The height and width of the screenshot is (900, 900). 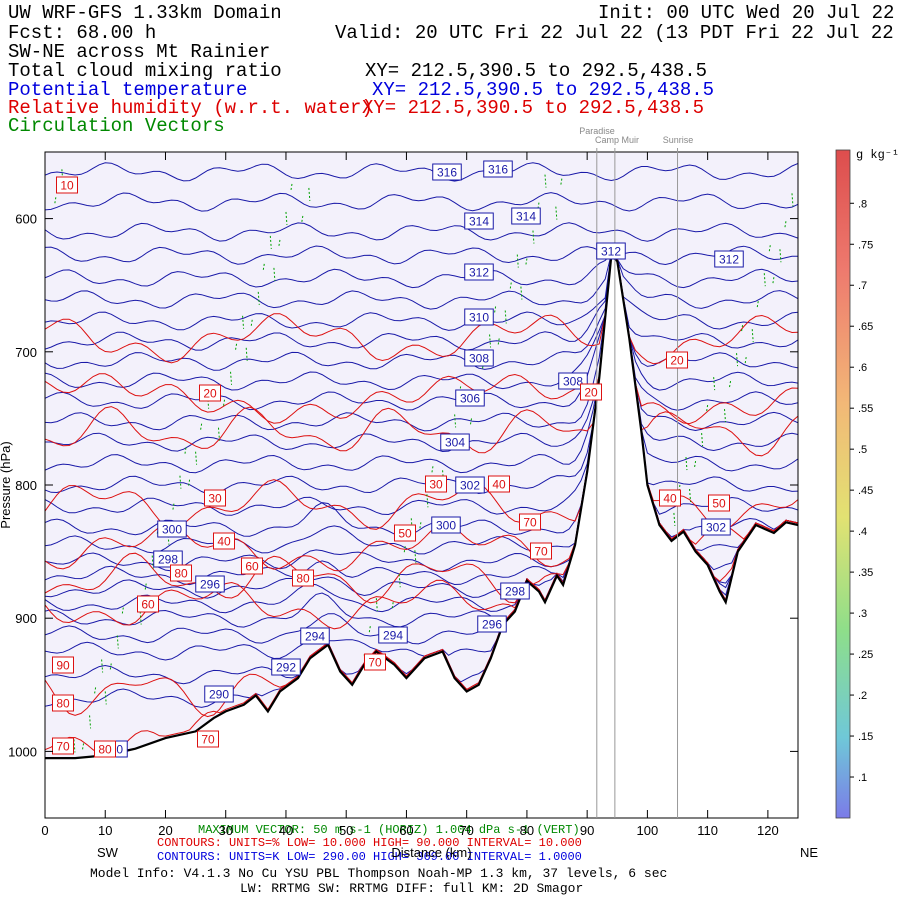 I want to click on theta-label: 292, so click(x=286, y=668).